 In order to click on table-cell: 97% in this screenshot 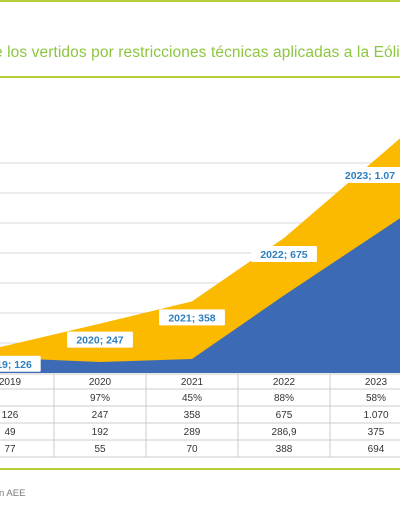, I will do `click(100, 398)`.